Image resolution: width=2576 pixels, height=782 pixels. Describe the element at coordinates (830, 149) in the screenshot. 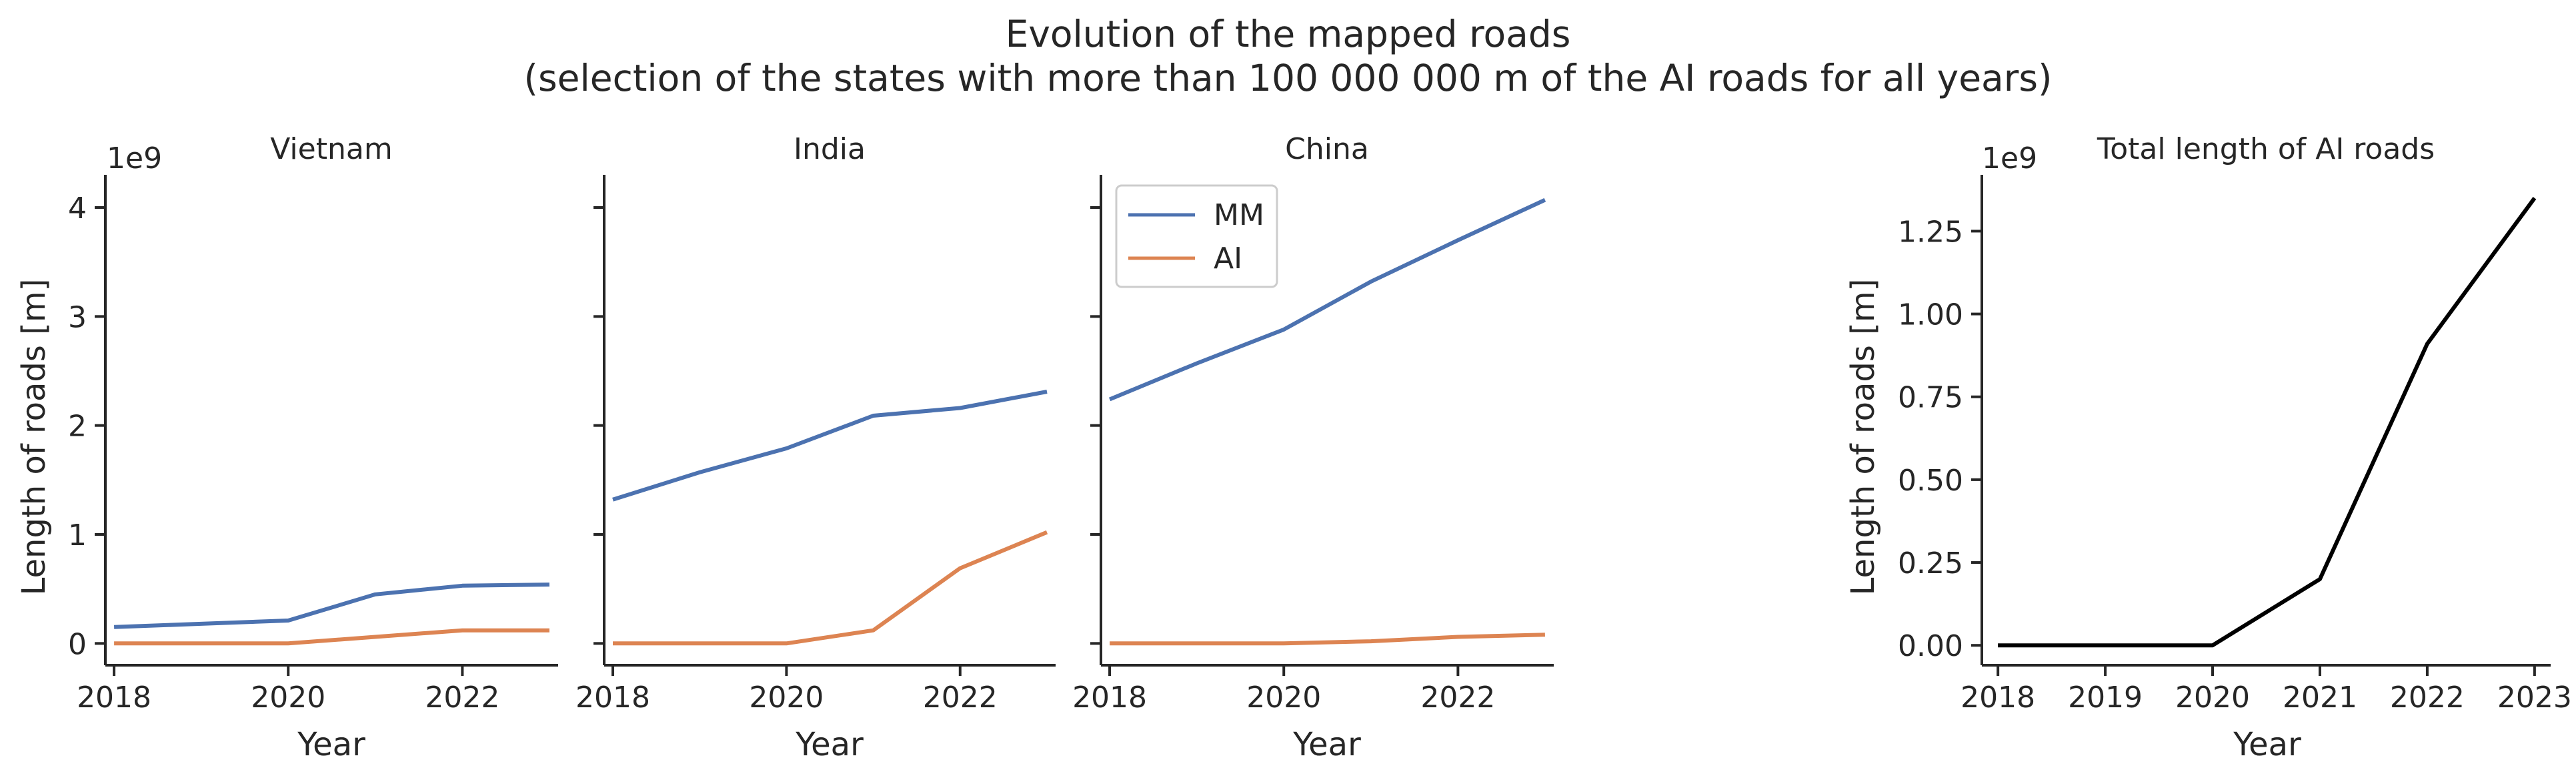

I see `subplot-india-title: India` at that location.